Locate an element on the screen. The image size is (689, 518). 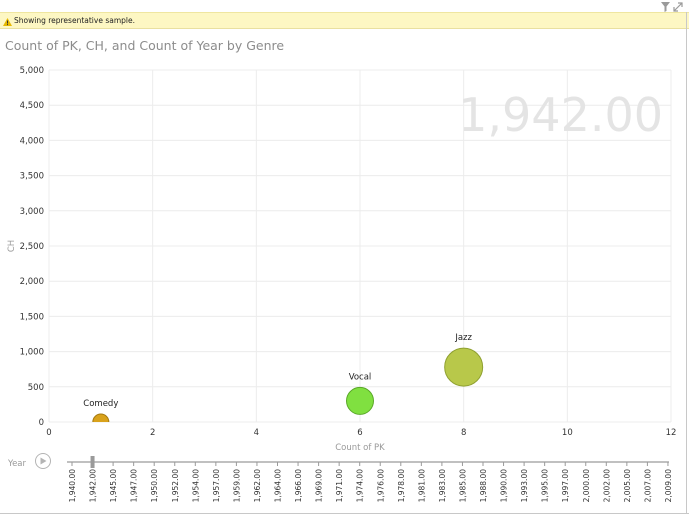
play-axis-tick-label: 1,962.00 is located at coordinates (257, 486).